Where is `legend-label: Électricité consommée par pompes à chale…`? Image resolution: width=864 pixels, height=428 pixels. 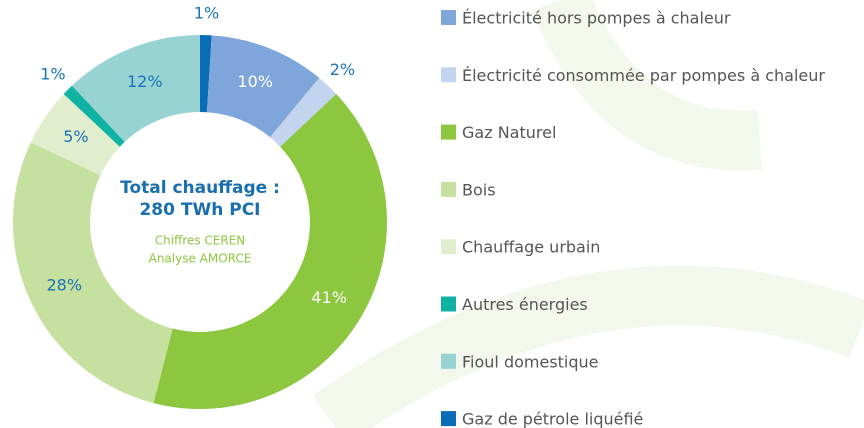
legend-label: Électricité consommée par pompes à chale… is located at coordinates (643, 75).